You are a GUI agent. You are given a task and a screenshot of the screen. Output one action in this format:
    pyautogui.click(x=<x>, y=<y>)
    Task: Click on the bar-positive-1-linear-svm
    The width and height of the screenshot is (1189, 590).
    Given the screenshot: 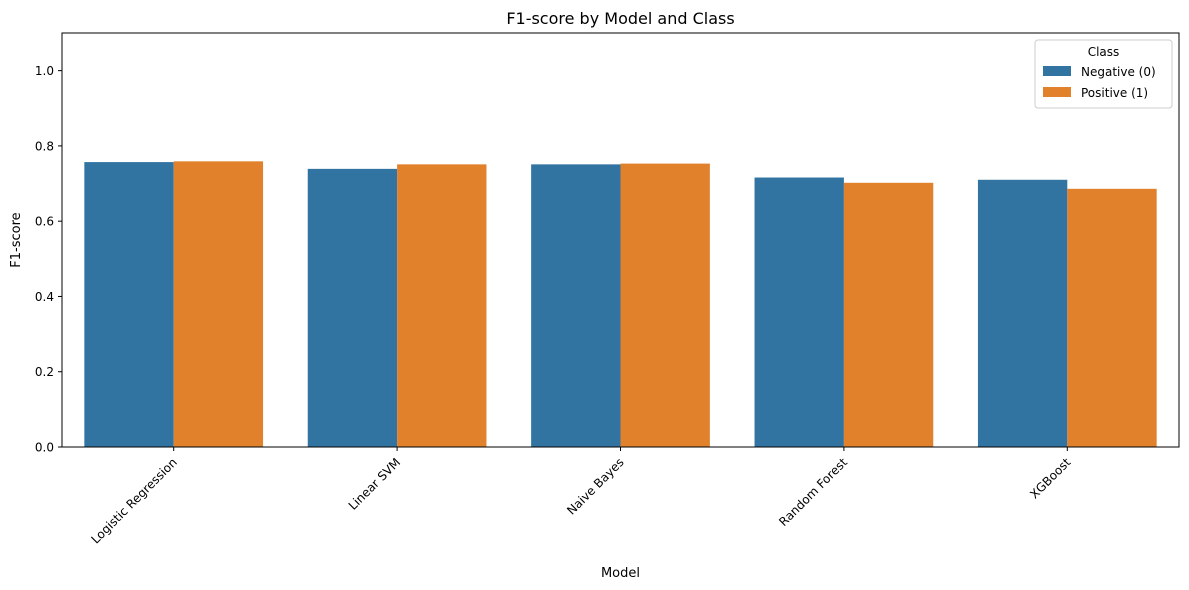 What is the action you would take?
    pyautogui.click(x=442, y=306)
    